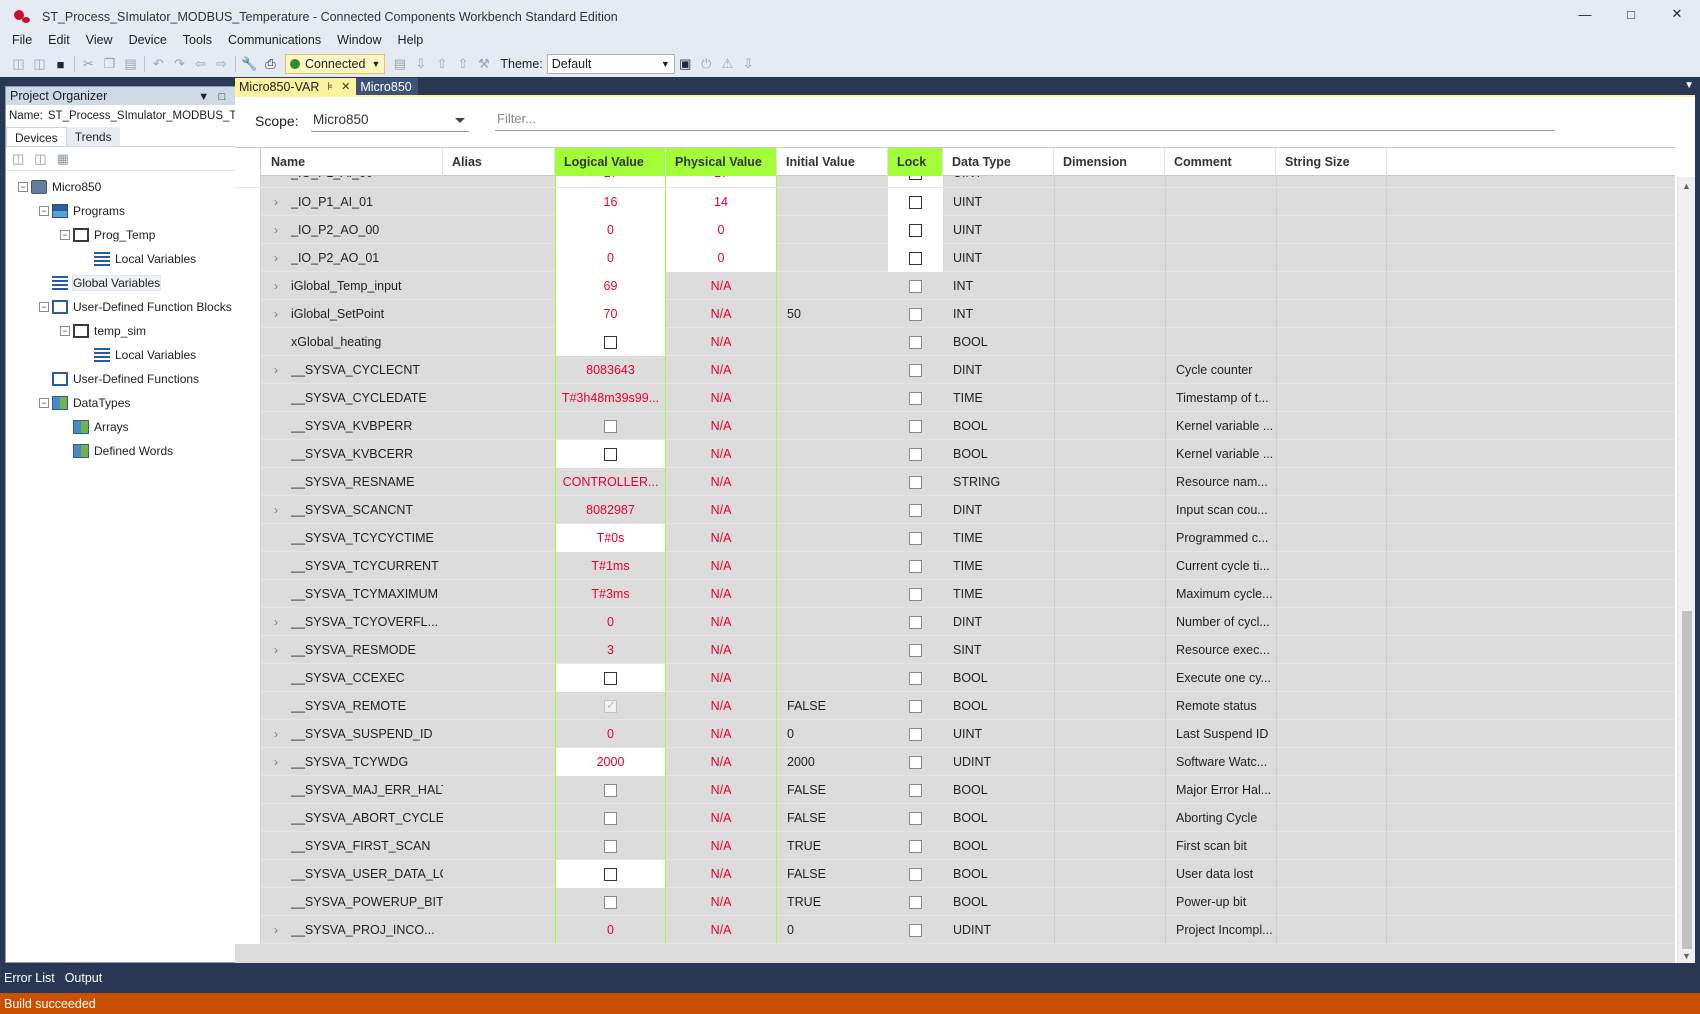 Image resolution: width=1700 pixels, height=1014 pixels. I want to click on undo-icon: ↶, so click(158, 63).